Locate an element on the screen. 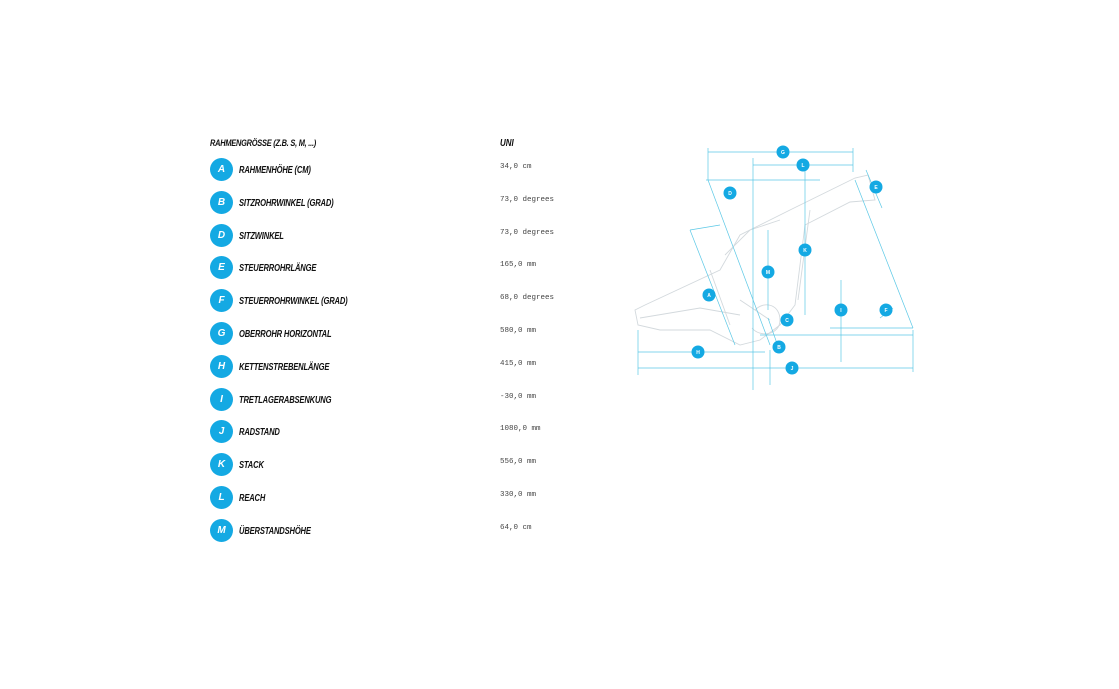  marker-e: E is located at coordinates (876, 187).